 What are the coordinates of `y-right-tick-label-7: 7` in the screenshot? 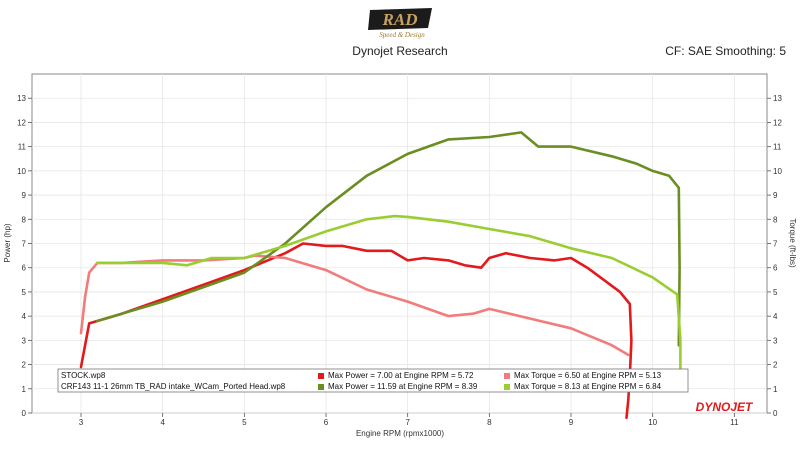 It's located at (775, 244).